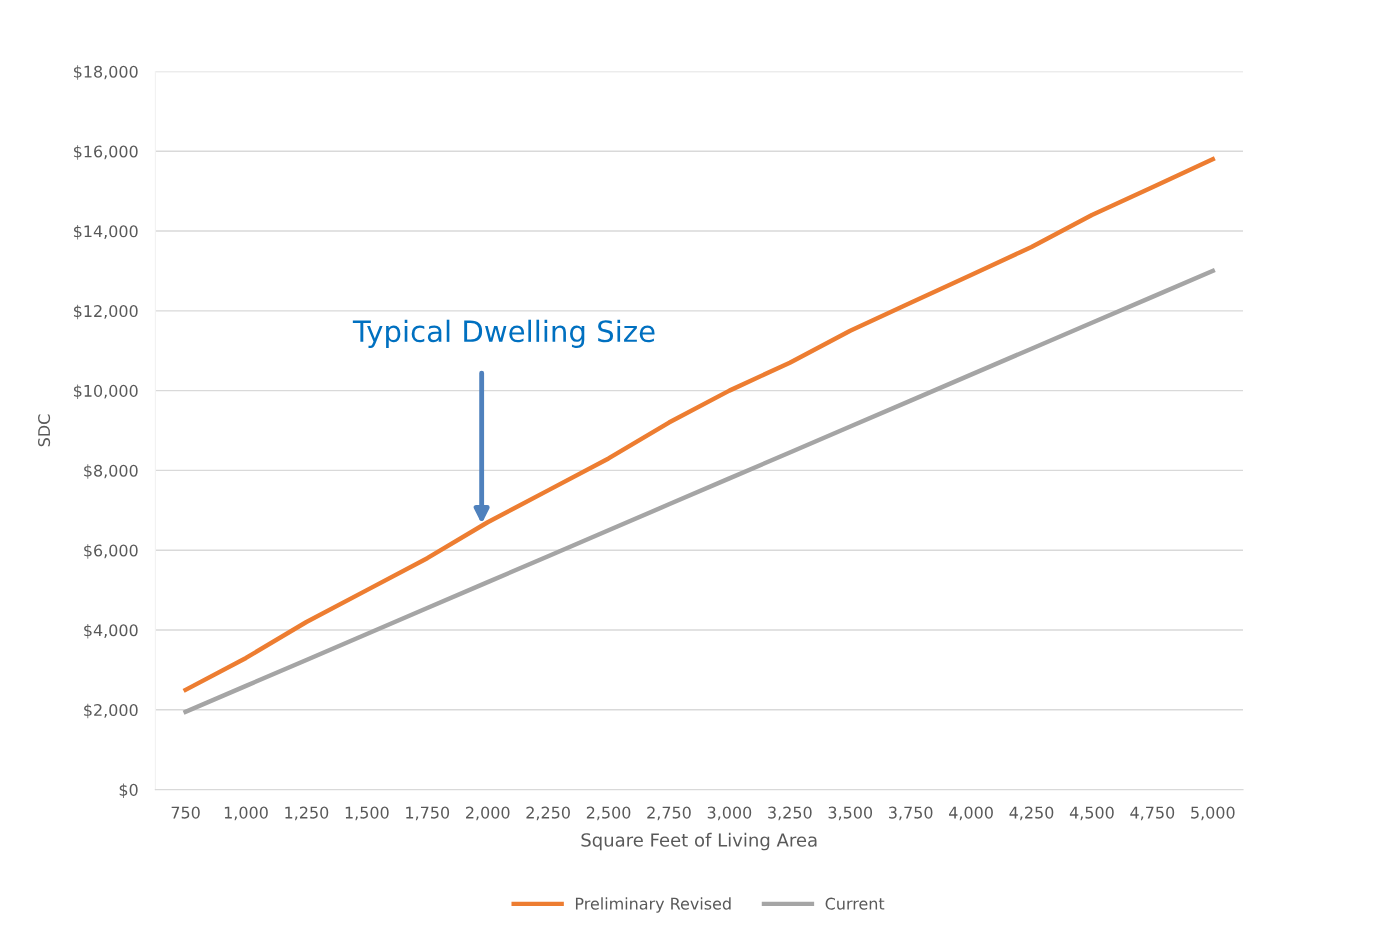 The height and width of the screenshot is (940, 1375). What do you see at coordinates (111, 711) in the screenshot?
I see `y-tick-label: $2,000` at bounding box center [111, 711].